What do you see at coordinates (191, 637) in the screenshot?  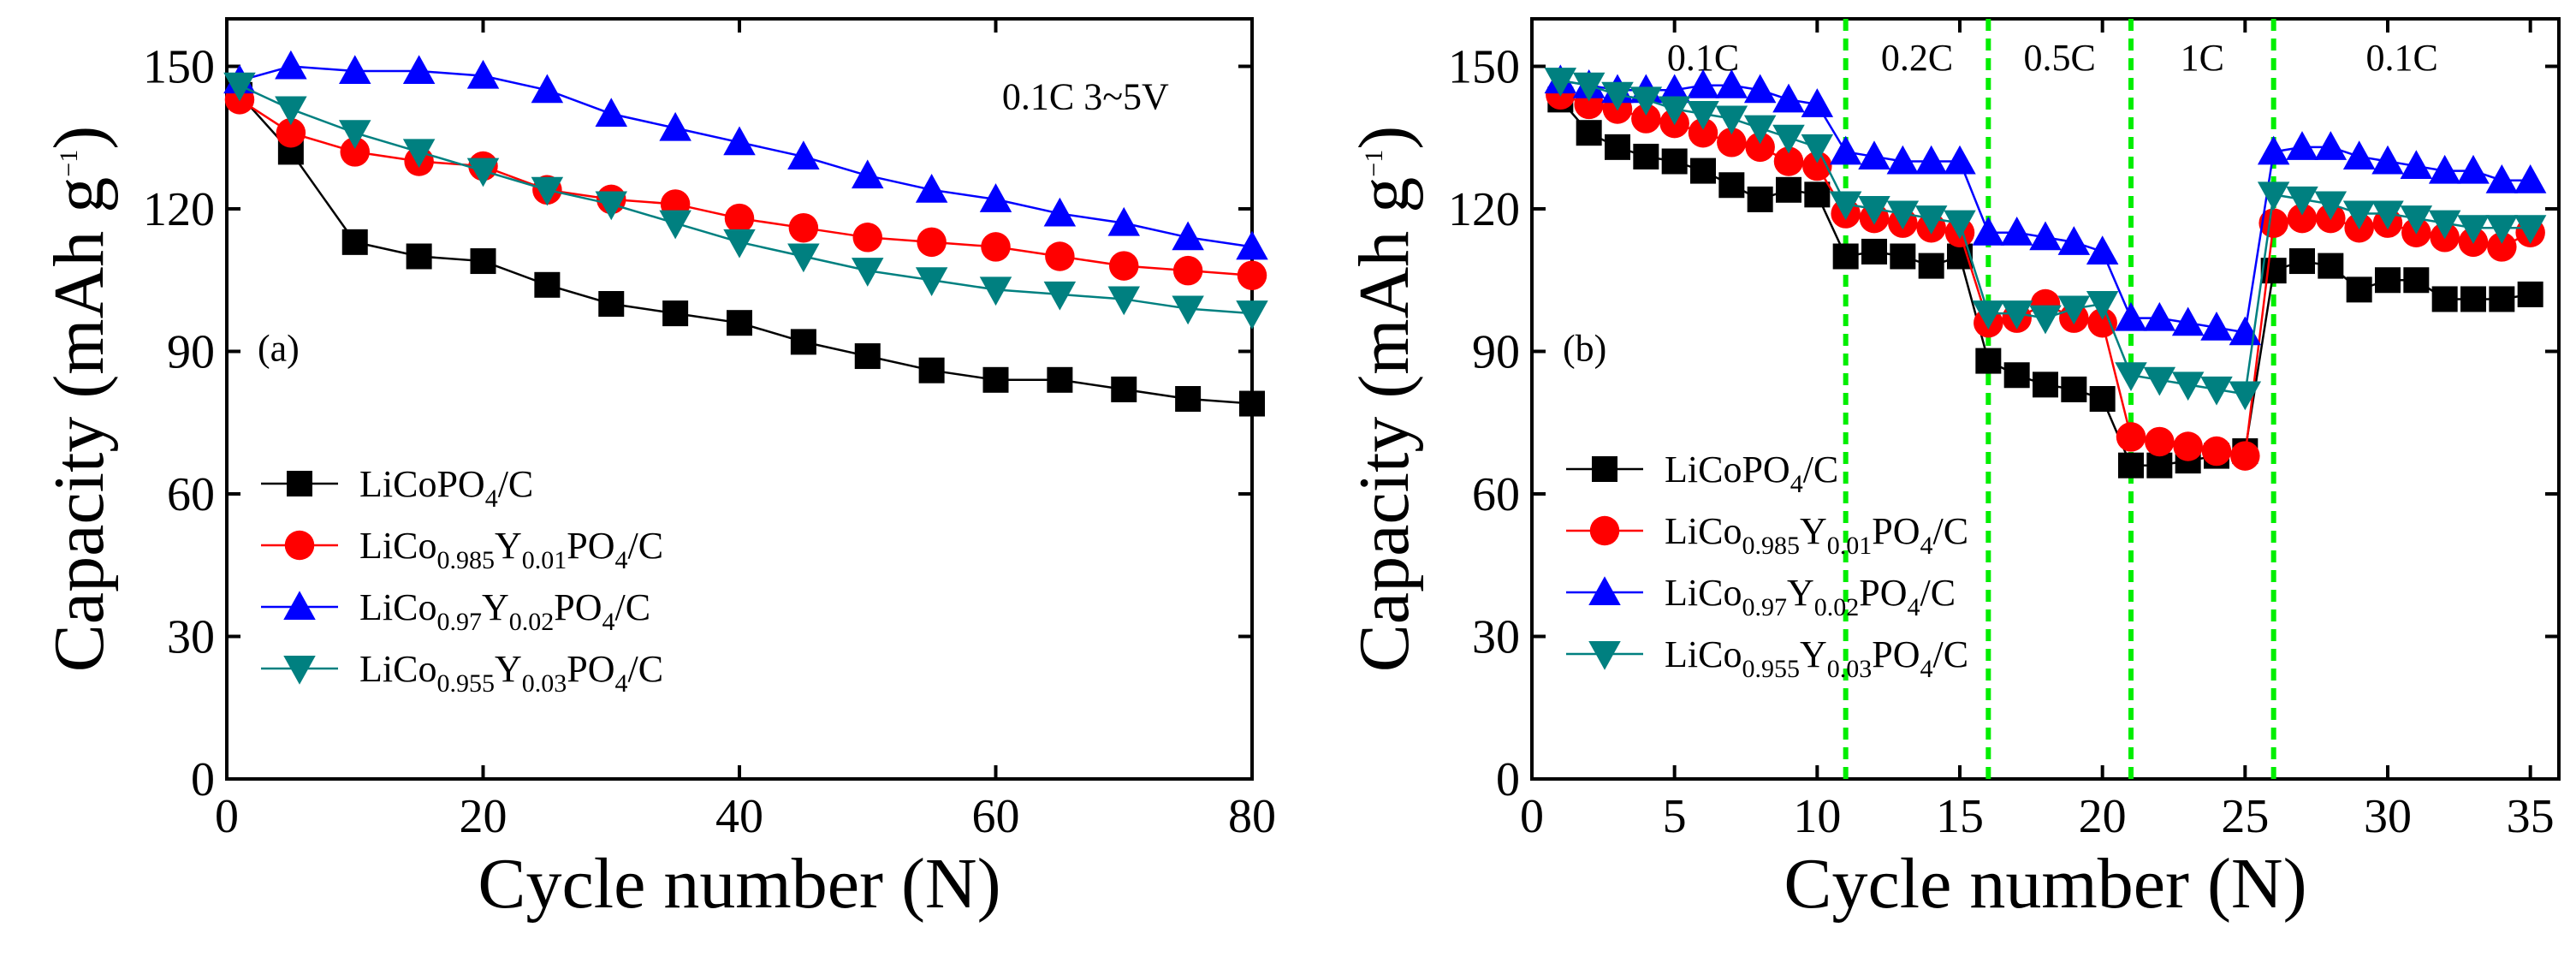 I see `y-tick-label: 30` at bounding box center [191, 637].